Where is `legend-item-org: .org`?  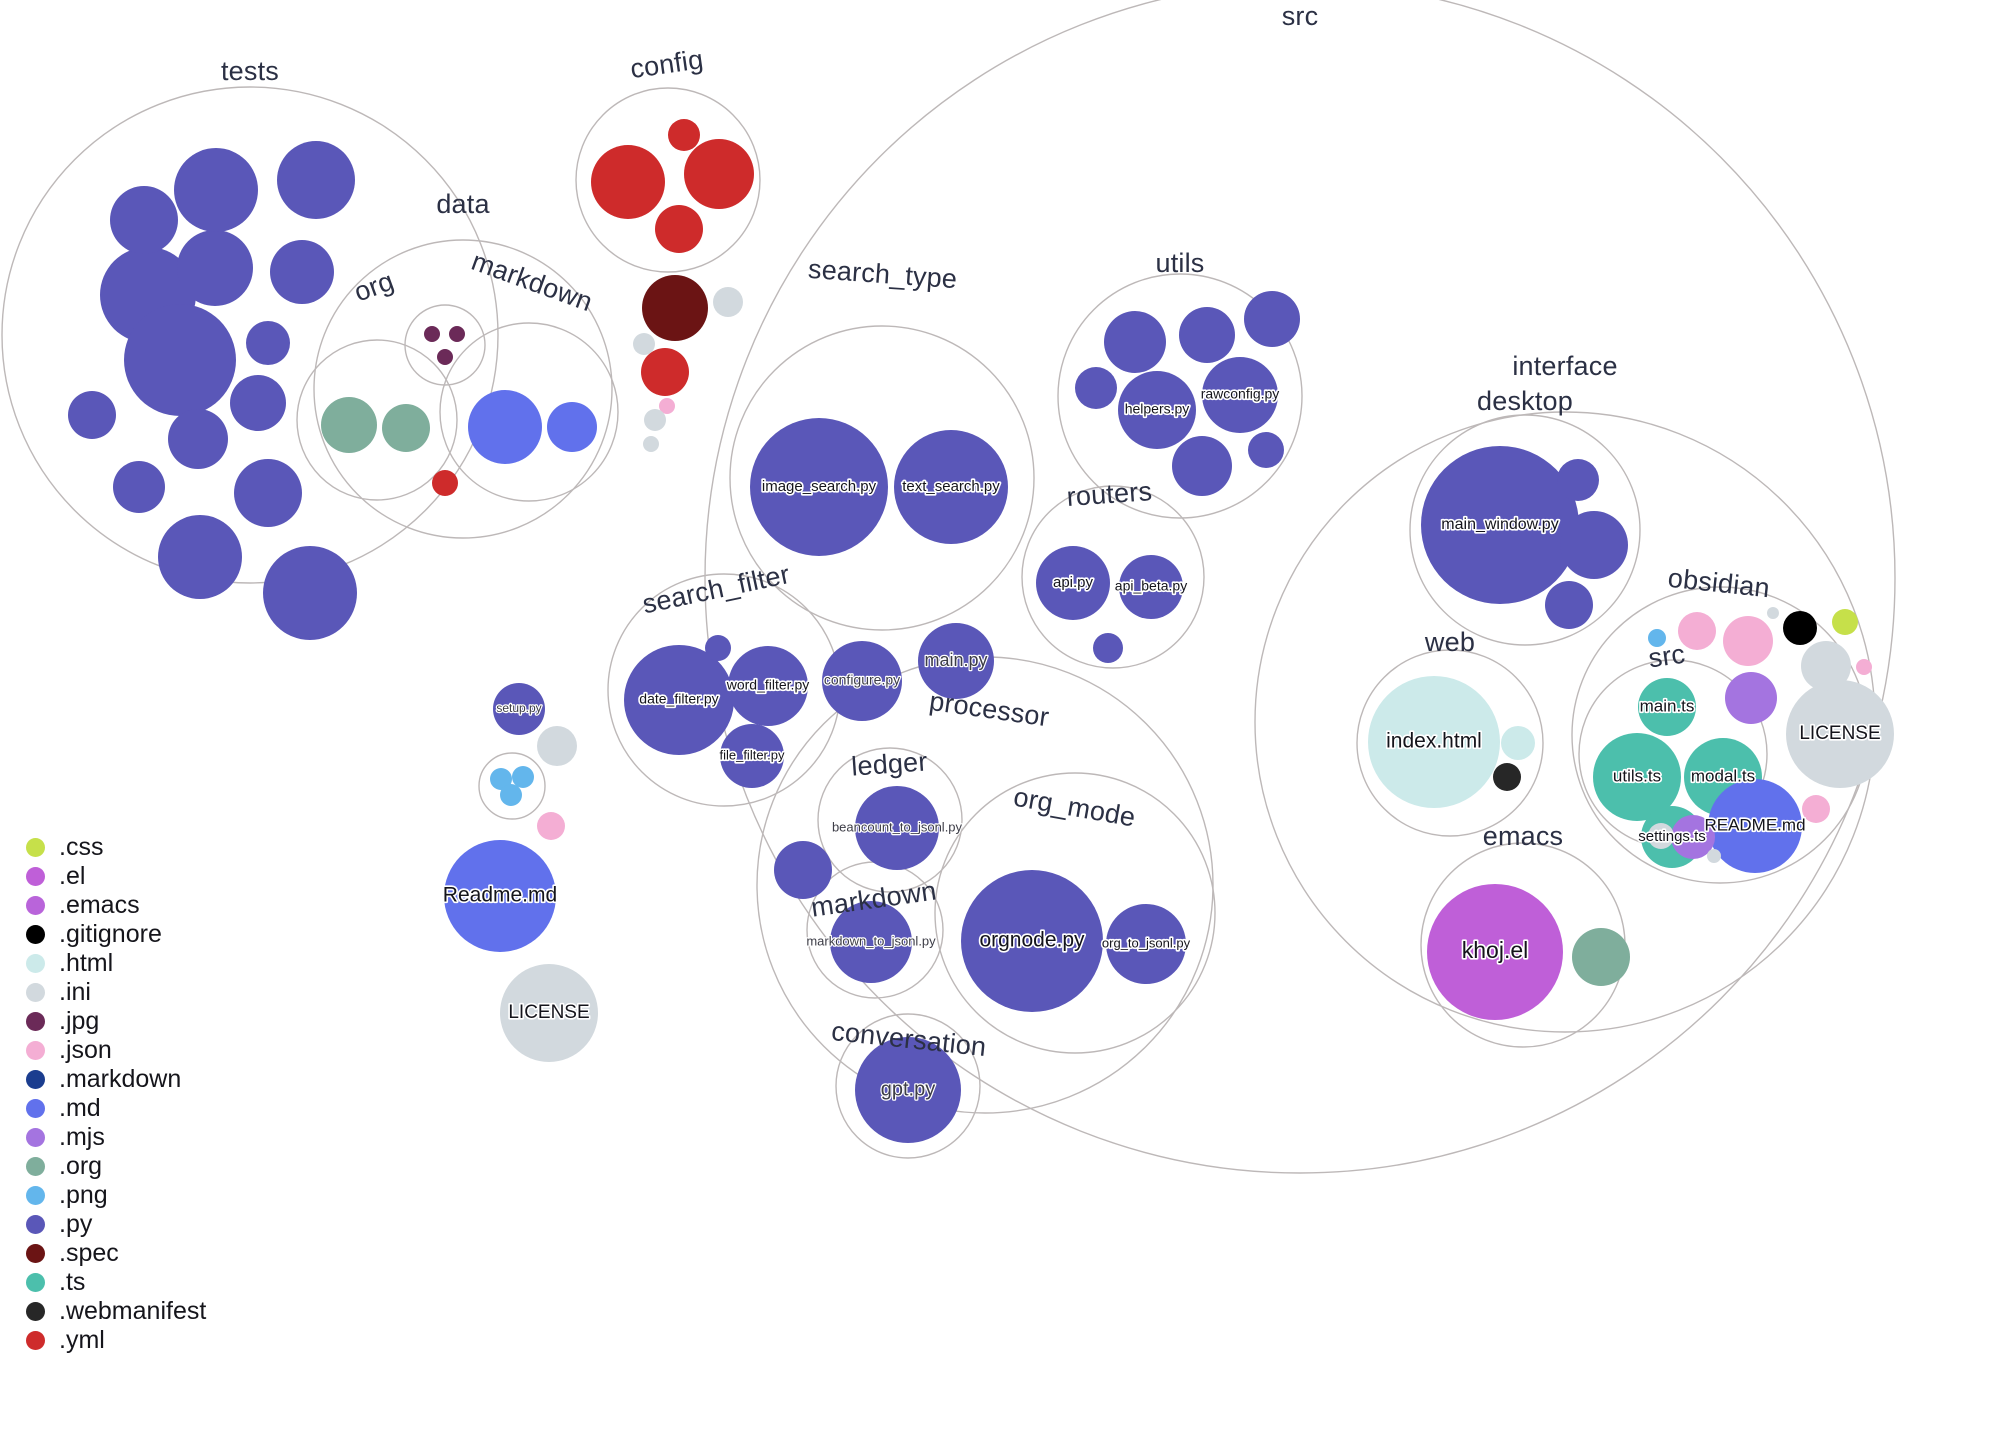 legend-item-org: .org is located at coordinates (156, 1166).